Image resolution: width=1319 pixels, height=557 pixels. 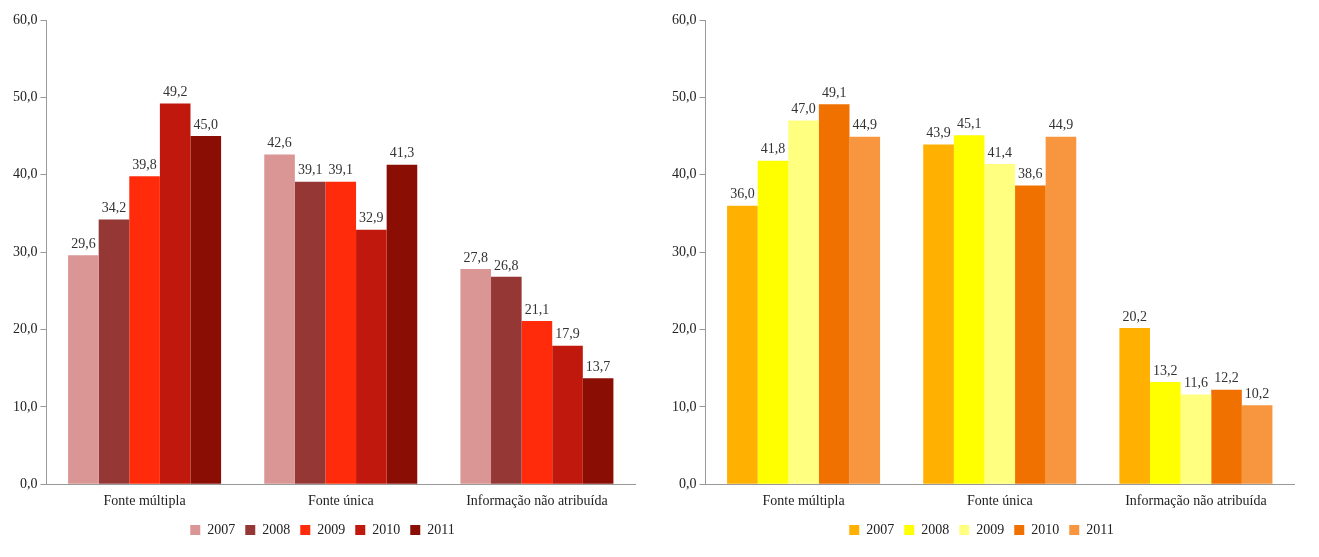 What do you see at coordinates (475, 257) in the screenshot?
I see `data-label: 27,8` at bounding box center [475, 257].